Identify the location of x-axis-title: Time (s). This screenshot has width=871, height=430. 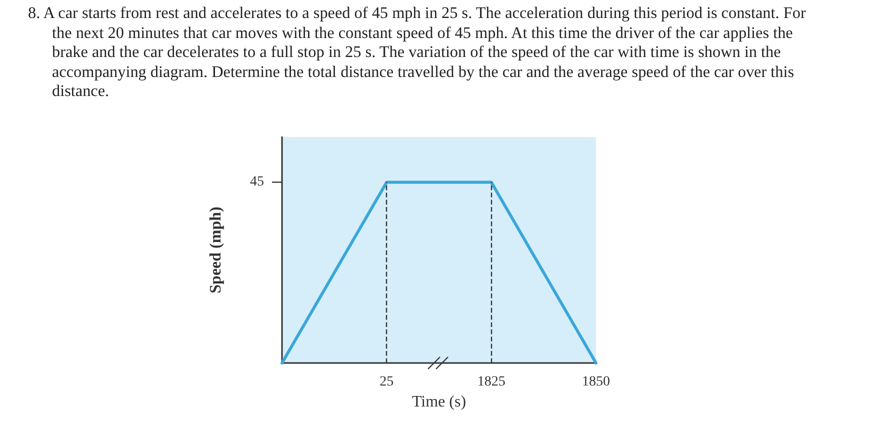
(439, 401).